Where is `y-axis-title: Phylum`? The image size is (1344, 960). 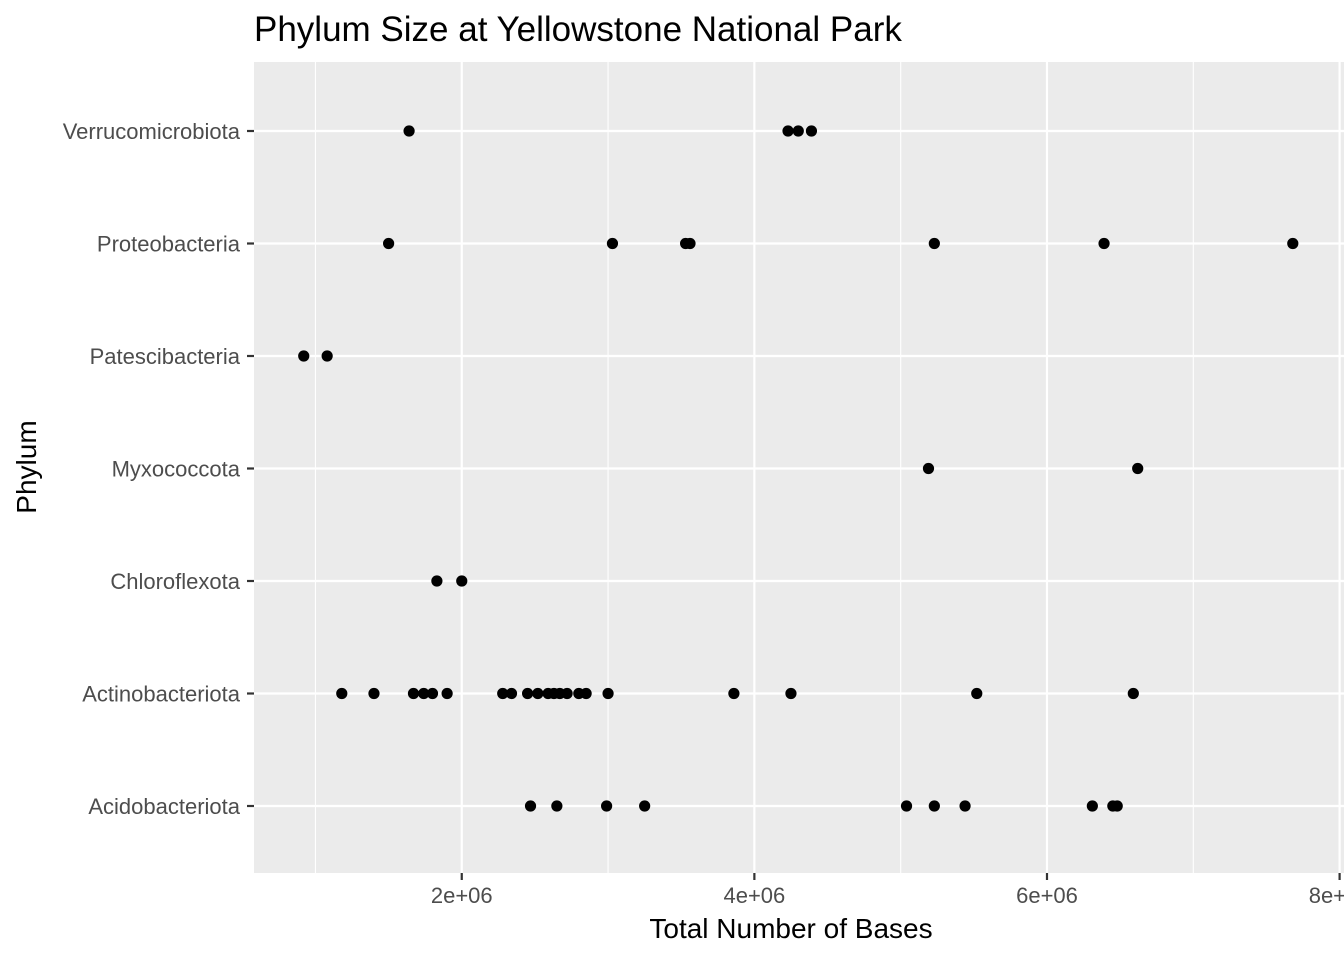
y-axis-title: Phylum is located at coordinates (26, 466).